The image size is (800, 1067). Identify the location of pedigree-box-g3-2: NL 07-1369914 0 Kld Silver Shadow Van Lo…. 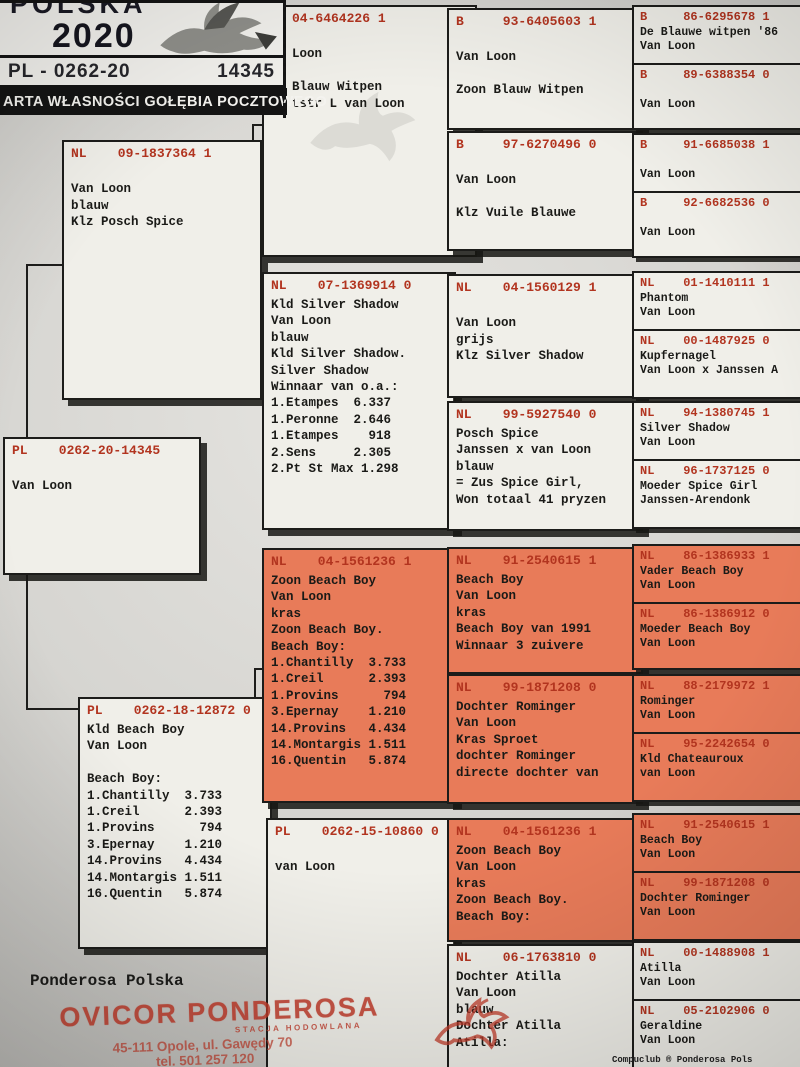
(359, 401).